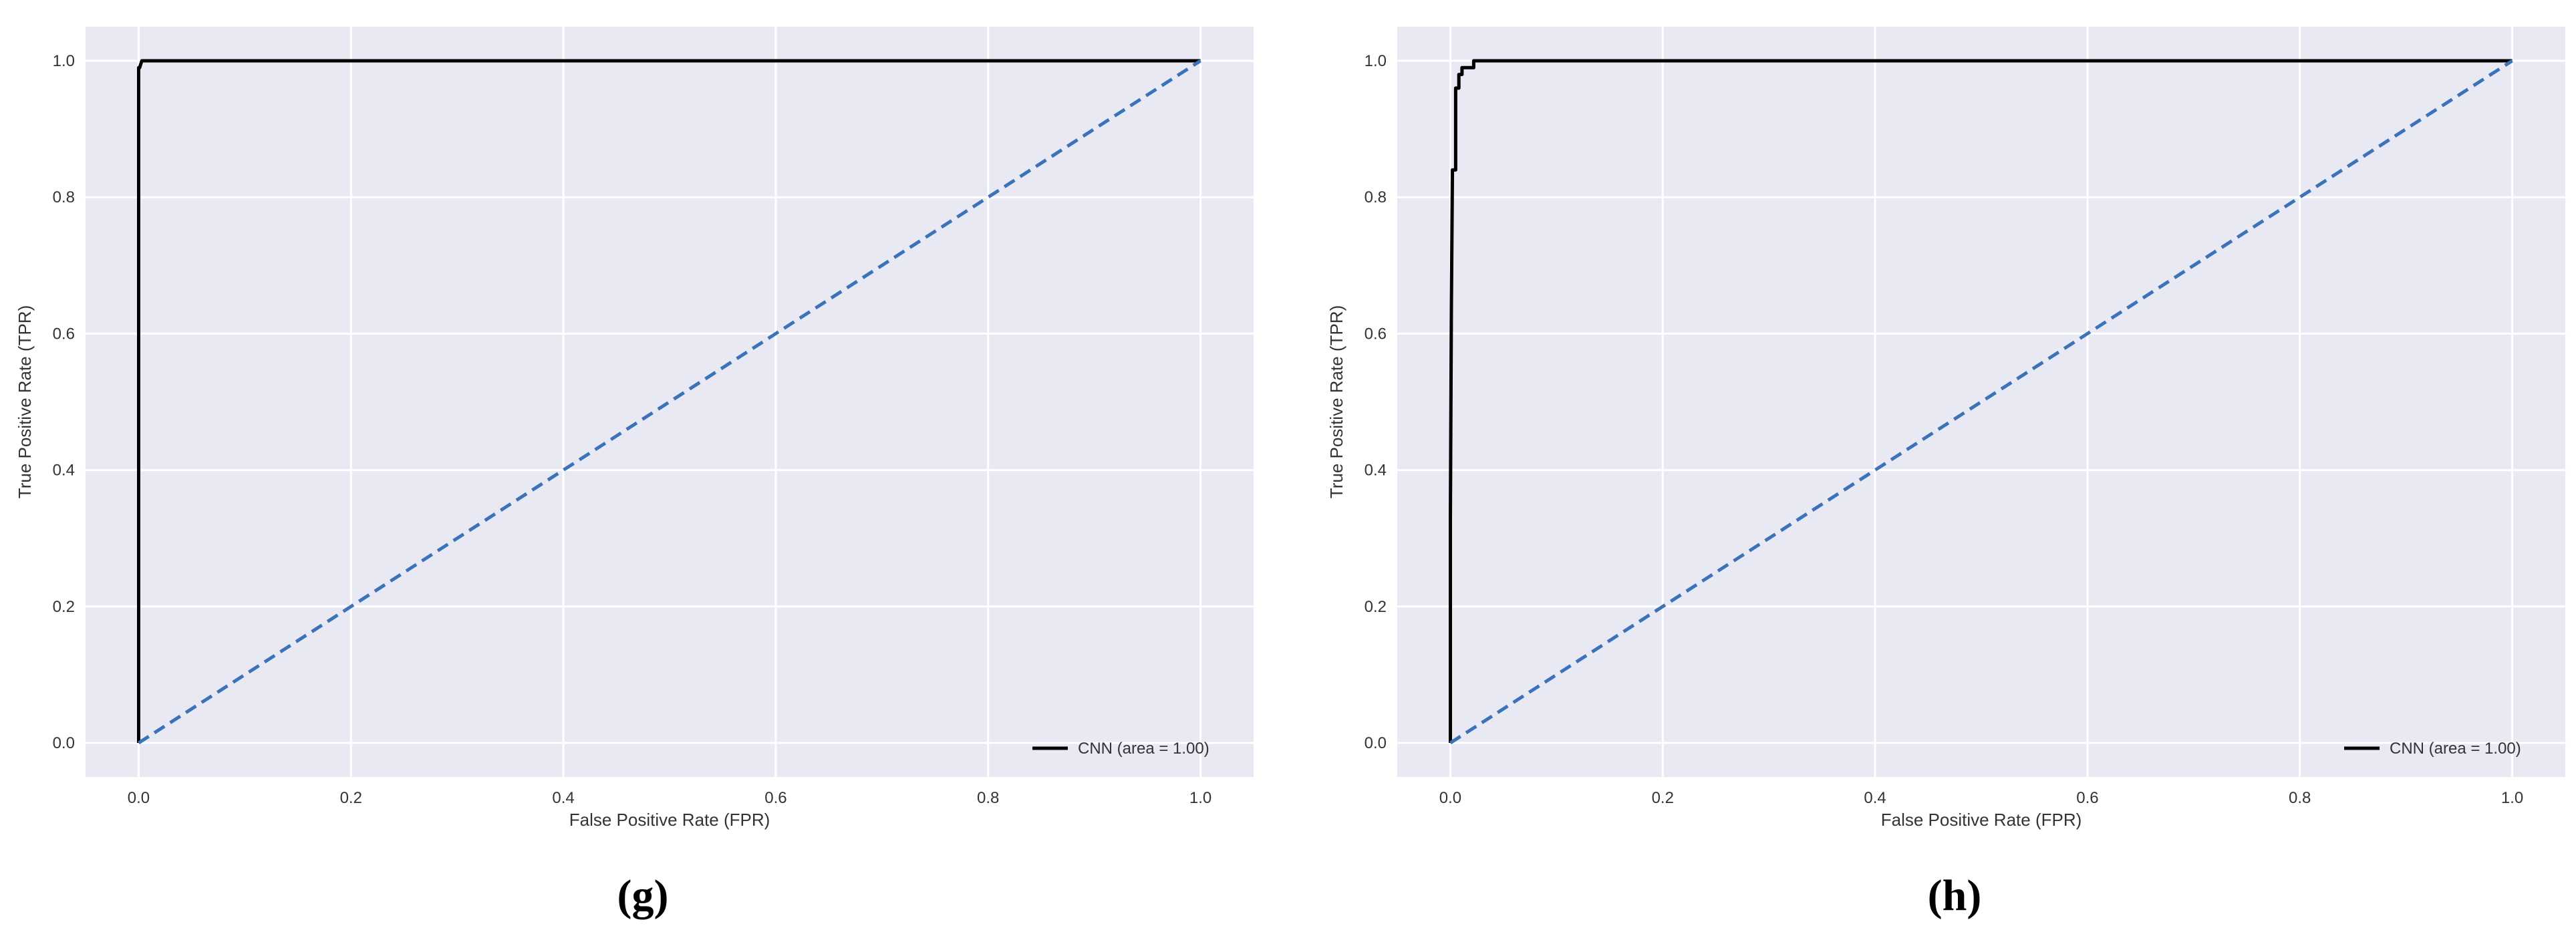  I want to click on panel-caption: (g), so click(643, 895).